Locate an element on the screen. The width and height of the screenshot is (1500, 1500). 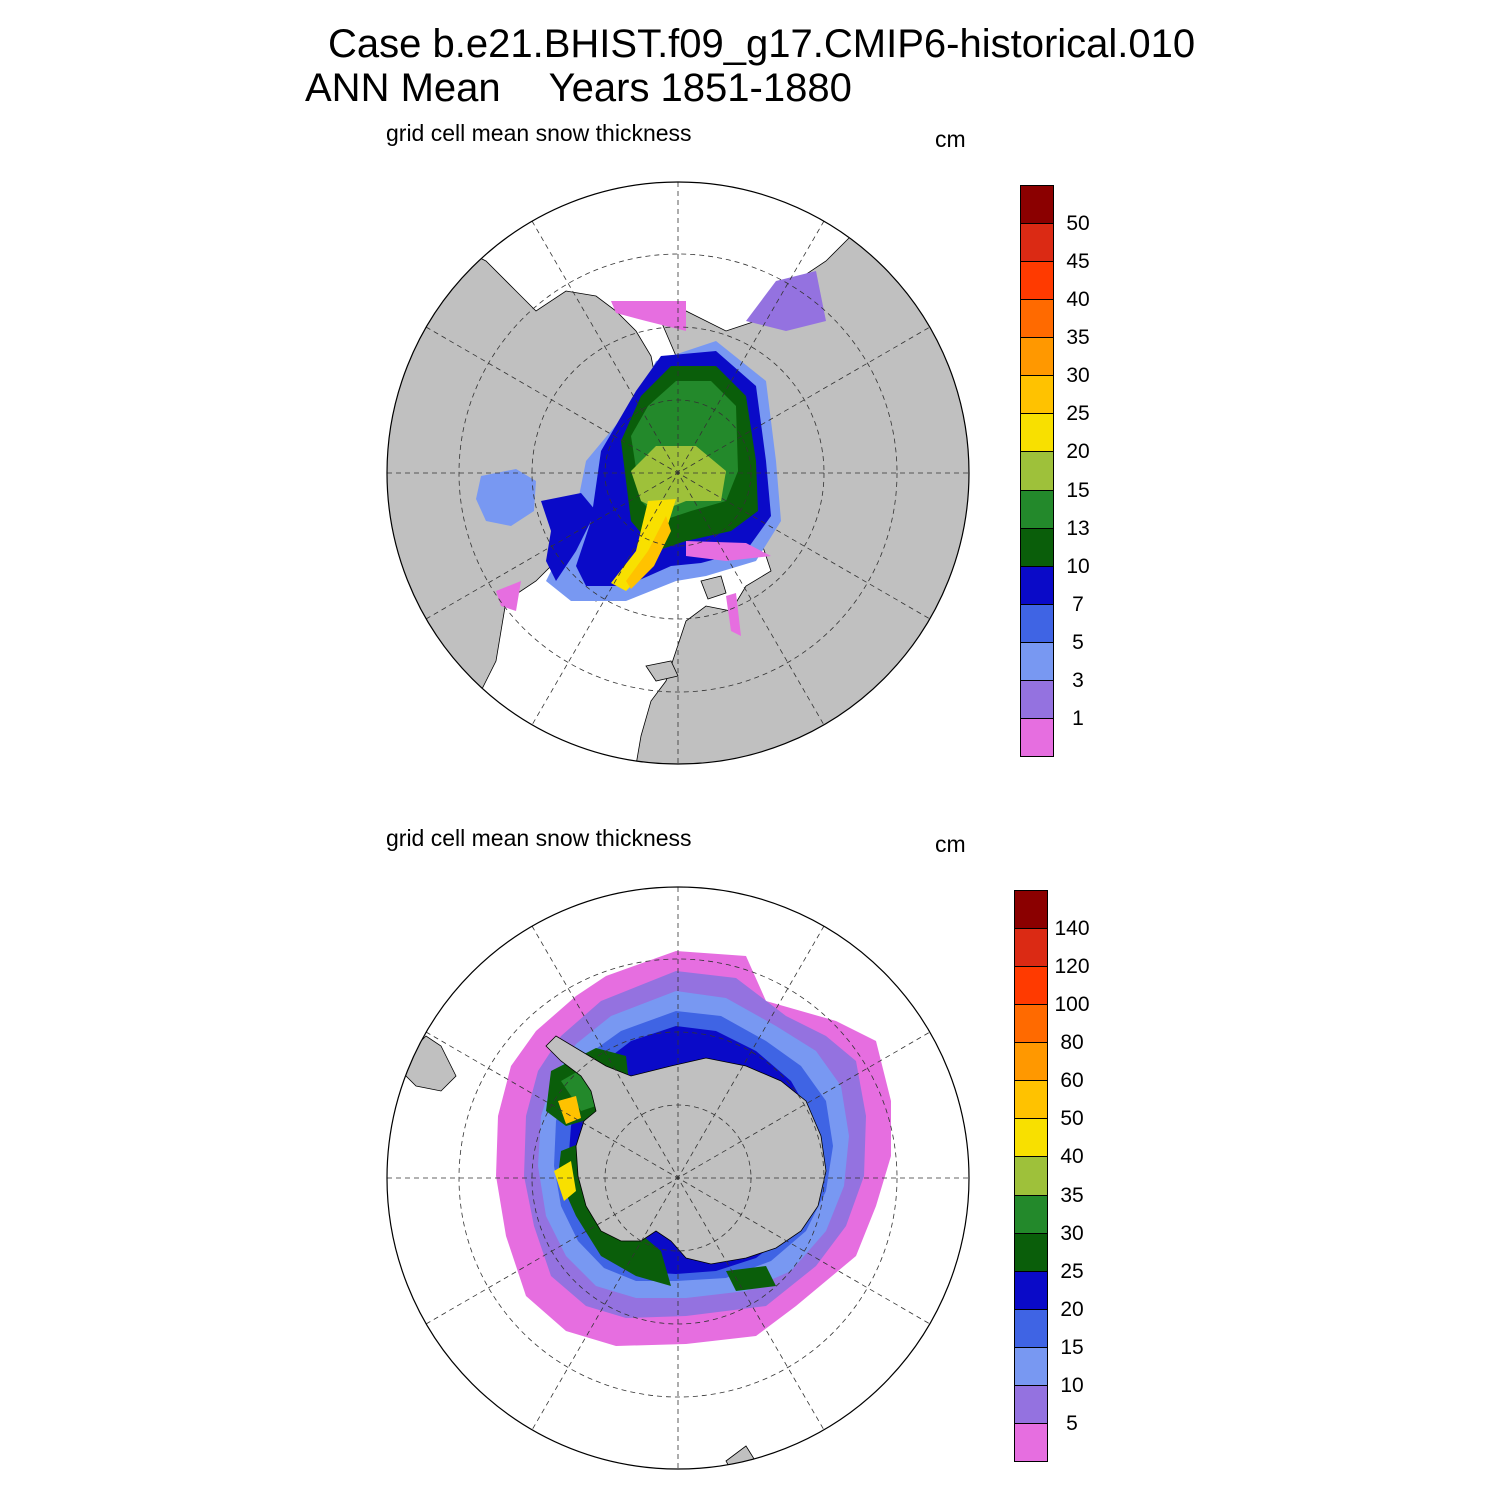
arctic-panel-title: grid cell mean snow thickness is located at coordinates (539, 133).